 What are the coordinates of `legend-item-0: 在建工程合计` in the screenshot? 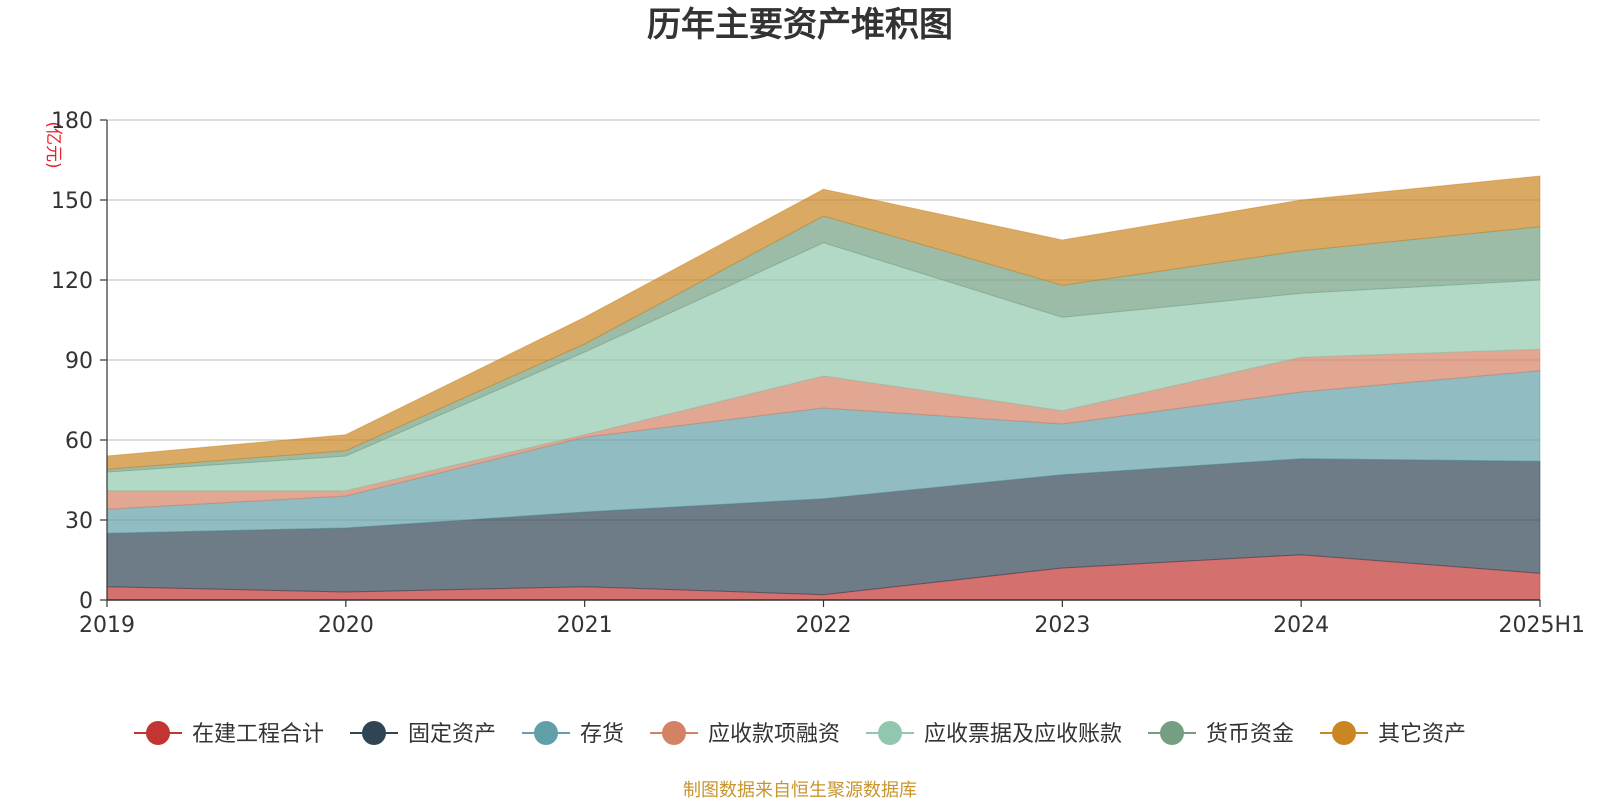 It's located at (229, 734).